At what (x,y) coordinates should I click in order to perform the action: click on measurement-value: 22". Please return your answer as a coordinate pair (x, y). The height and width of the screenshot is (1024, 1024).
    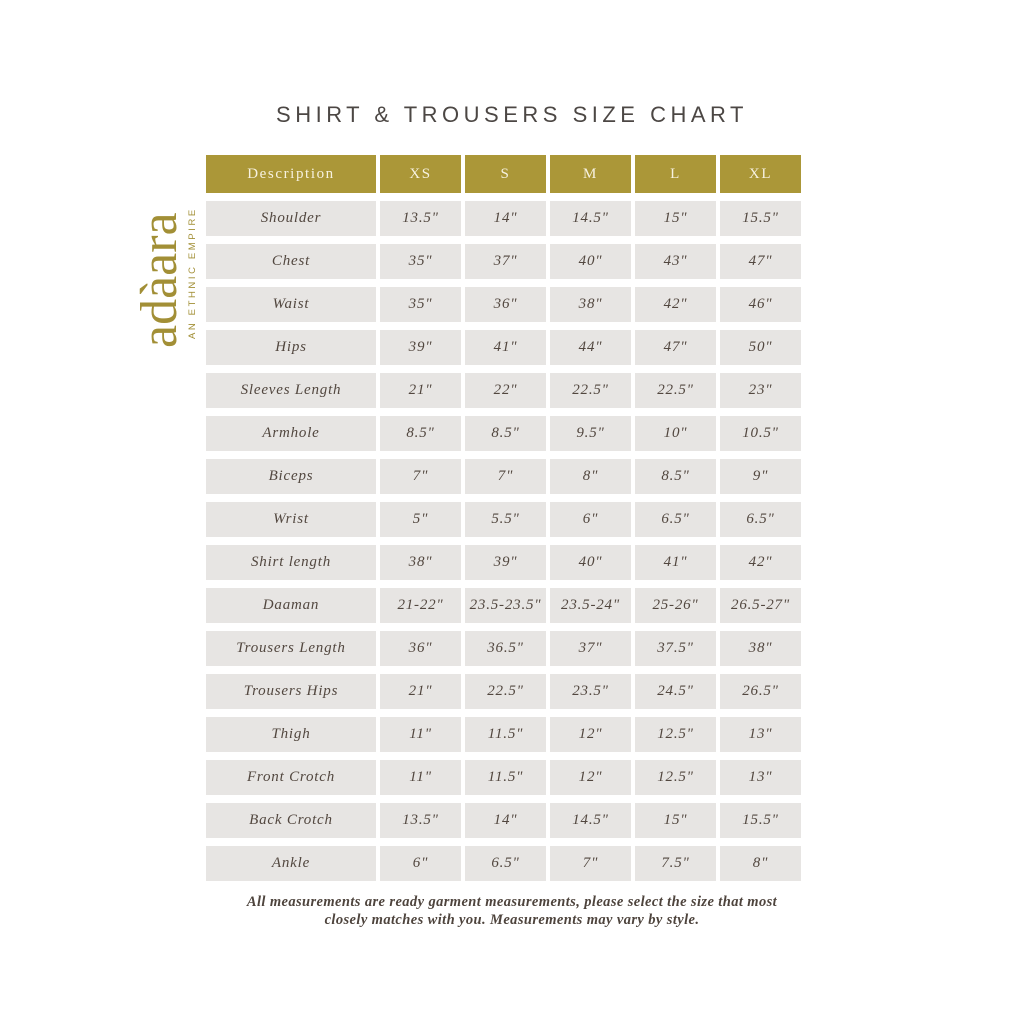
    Looking at the image, I should click on (505, 390).